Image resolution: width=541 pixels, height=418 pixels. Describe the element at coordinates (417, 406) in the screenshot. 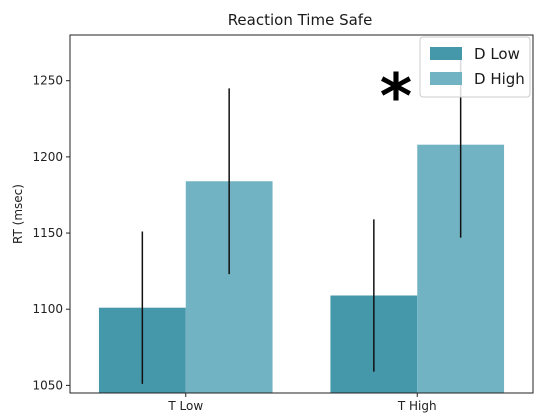

I see `x-tick-label: T High` at that location.